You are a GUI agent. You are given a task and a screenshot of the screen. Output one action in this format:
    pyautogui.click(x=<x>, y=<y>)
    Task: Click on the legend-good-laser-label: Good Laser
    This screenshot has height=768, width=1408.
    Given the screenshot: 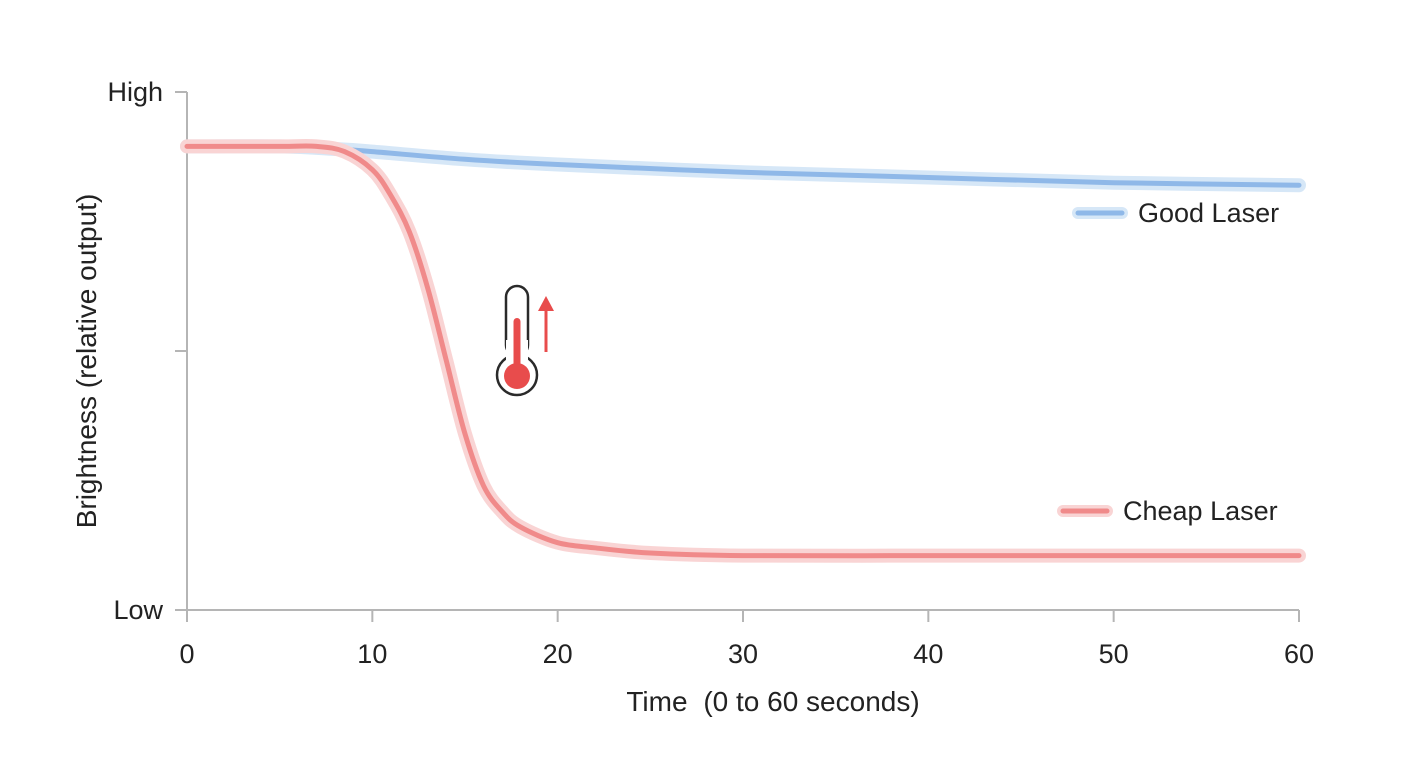 What is the action you would take?
    pyautogui.click(x=1208, y=213)
    